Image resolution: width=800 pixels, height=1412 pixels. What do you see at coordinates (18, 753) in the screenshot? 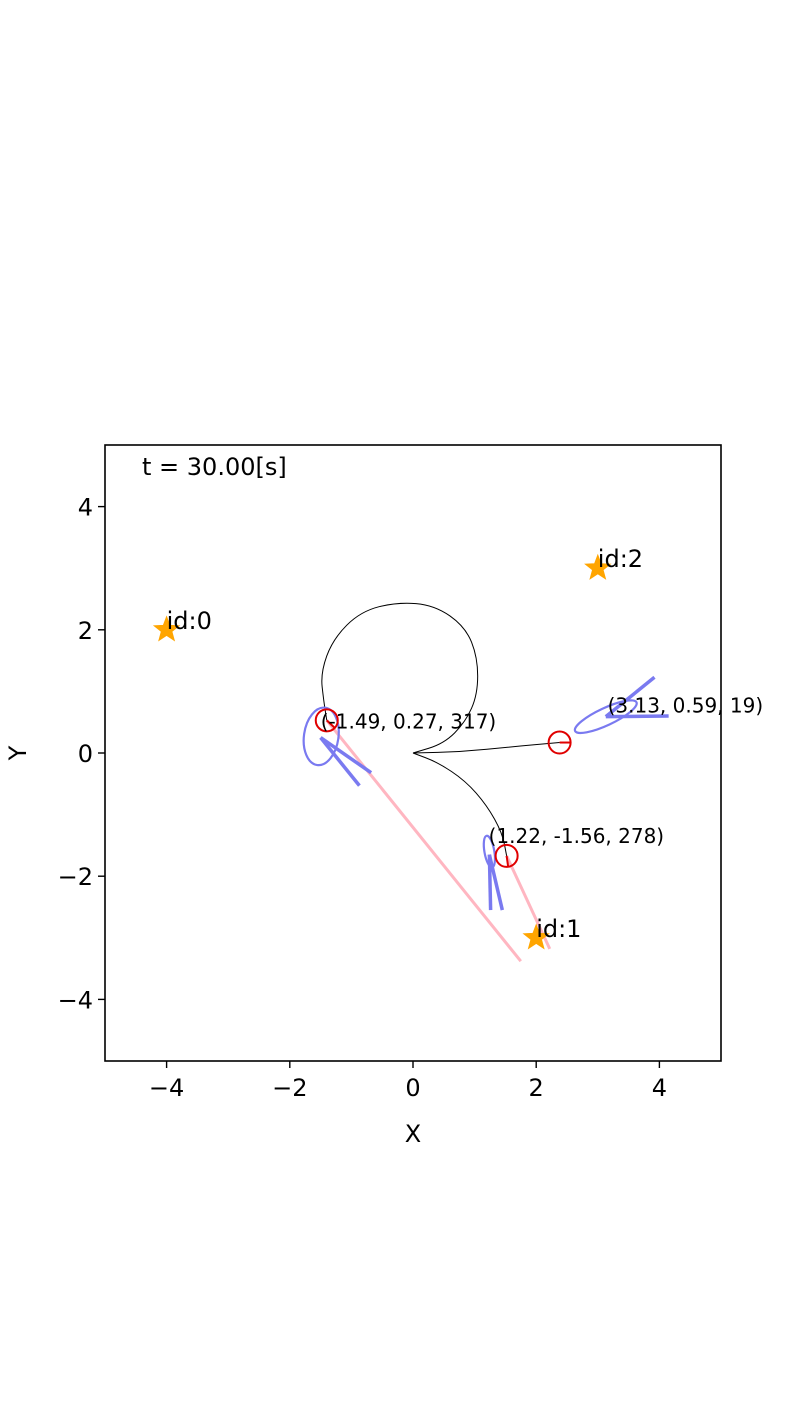
I see `y-axis-label: Y` at bounding box center [18, 753].